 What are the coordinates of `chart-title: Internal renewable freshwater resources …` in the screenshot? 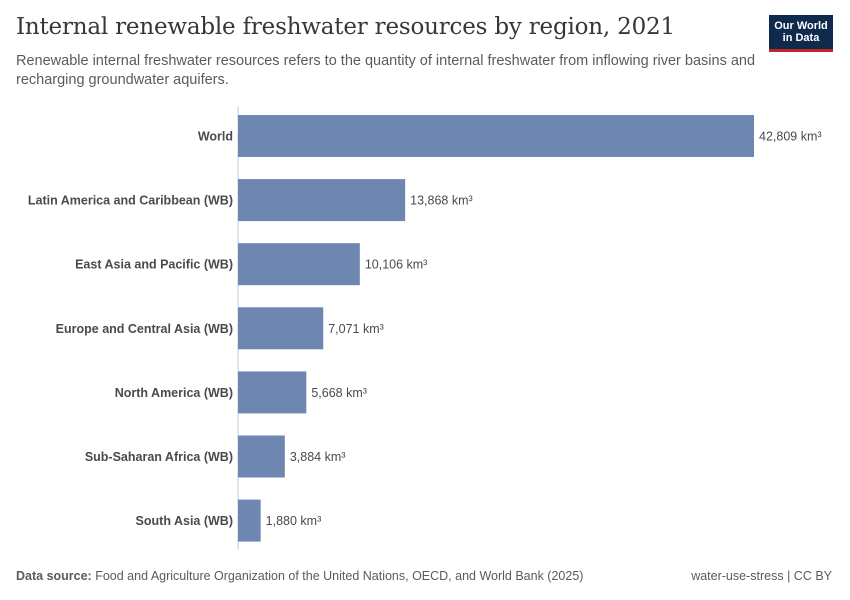 It's located at (345, 27).